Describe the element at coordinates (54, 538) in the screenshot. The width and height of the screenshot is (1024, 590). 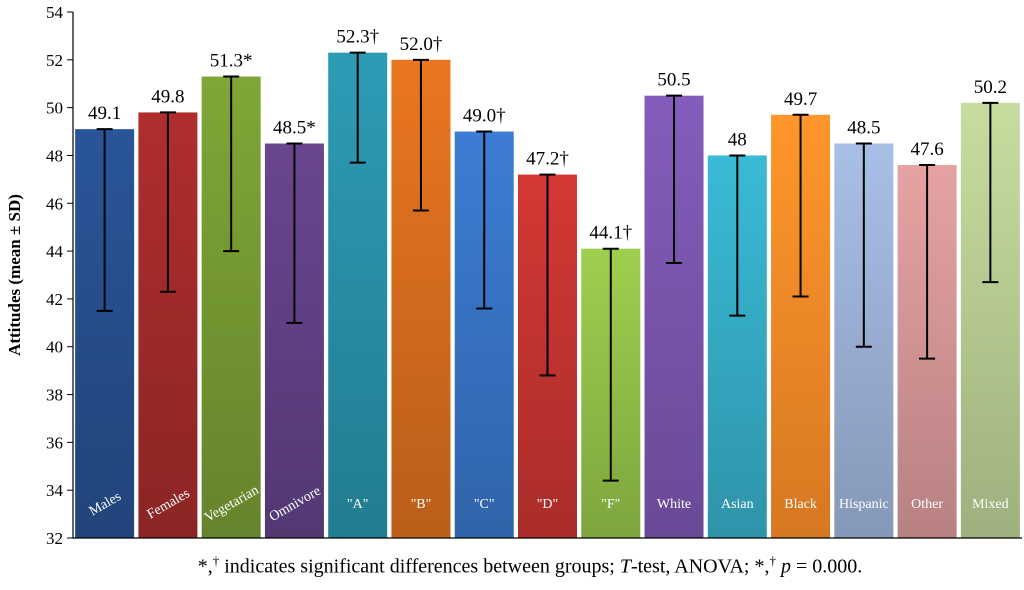
I see `y-tick-label: 32` at that location.